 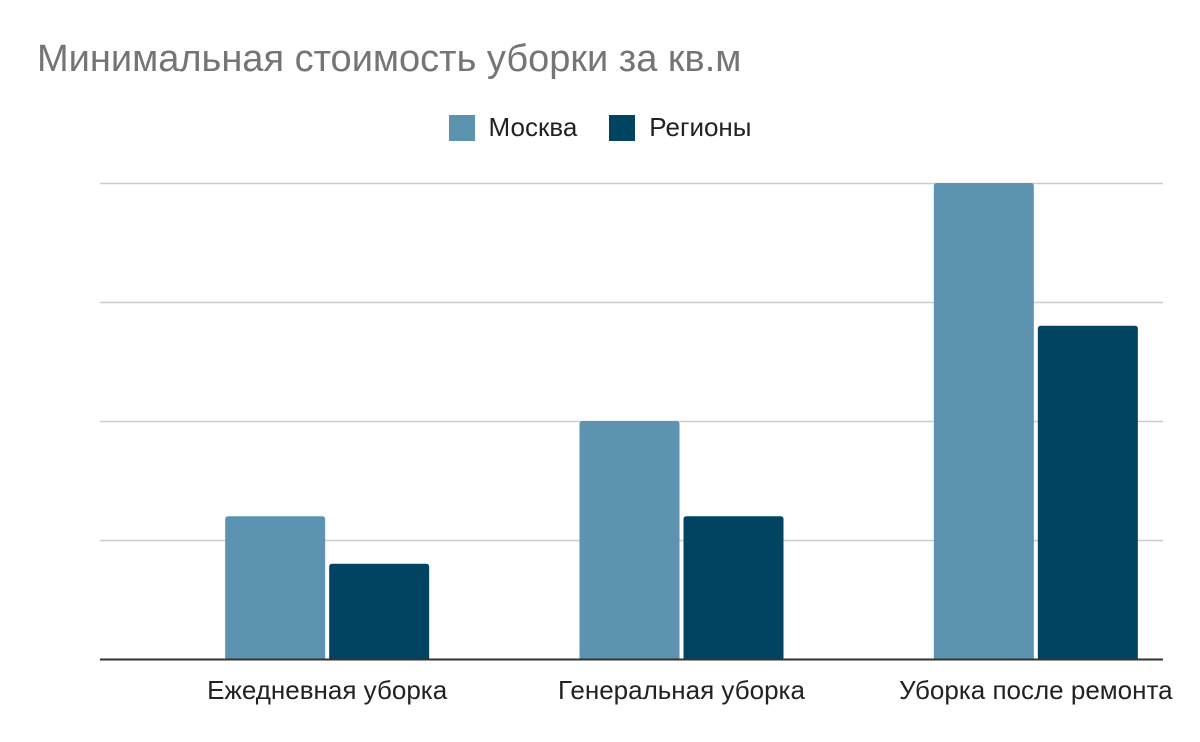 What do you see at coordinates (389, 59) in the screenshot?
I see `chart-title: Минимальная стоимость уборки за кв.м` at bounding box center [389, 59].